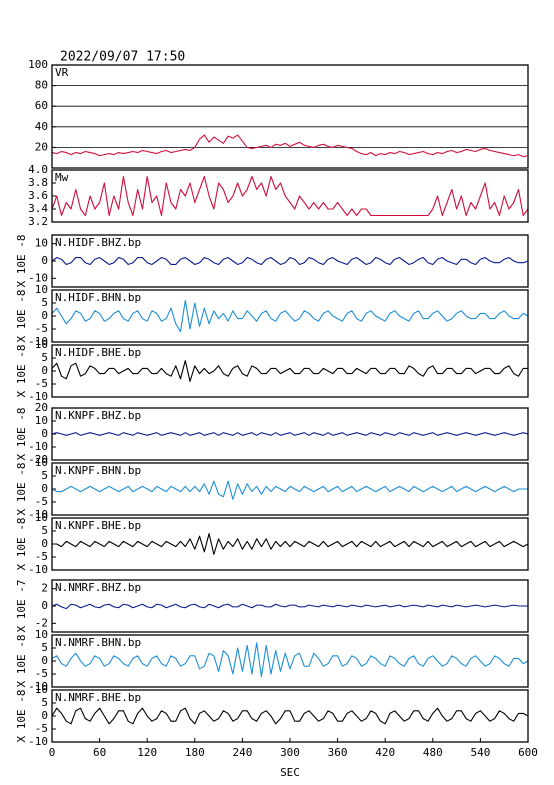  I want to click on panel-label: N.NMRF.BHN.bp, so click(98, 642).